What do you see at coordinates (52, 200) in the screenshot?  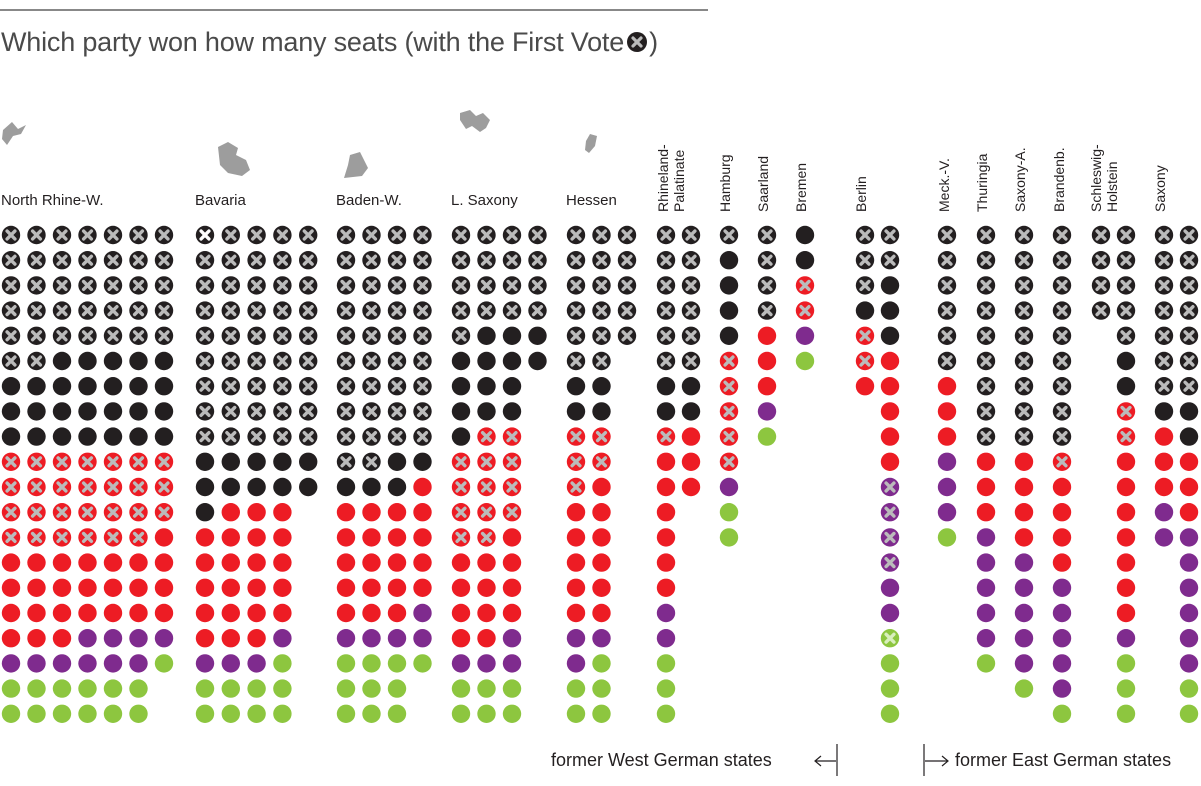 I see `state-label-north-rhine-w: North Rhine-W.` at bounding box center [52, 200].